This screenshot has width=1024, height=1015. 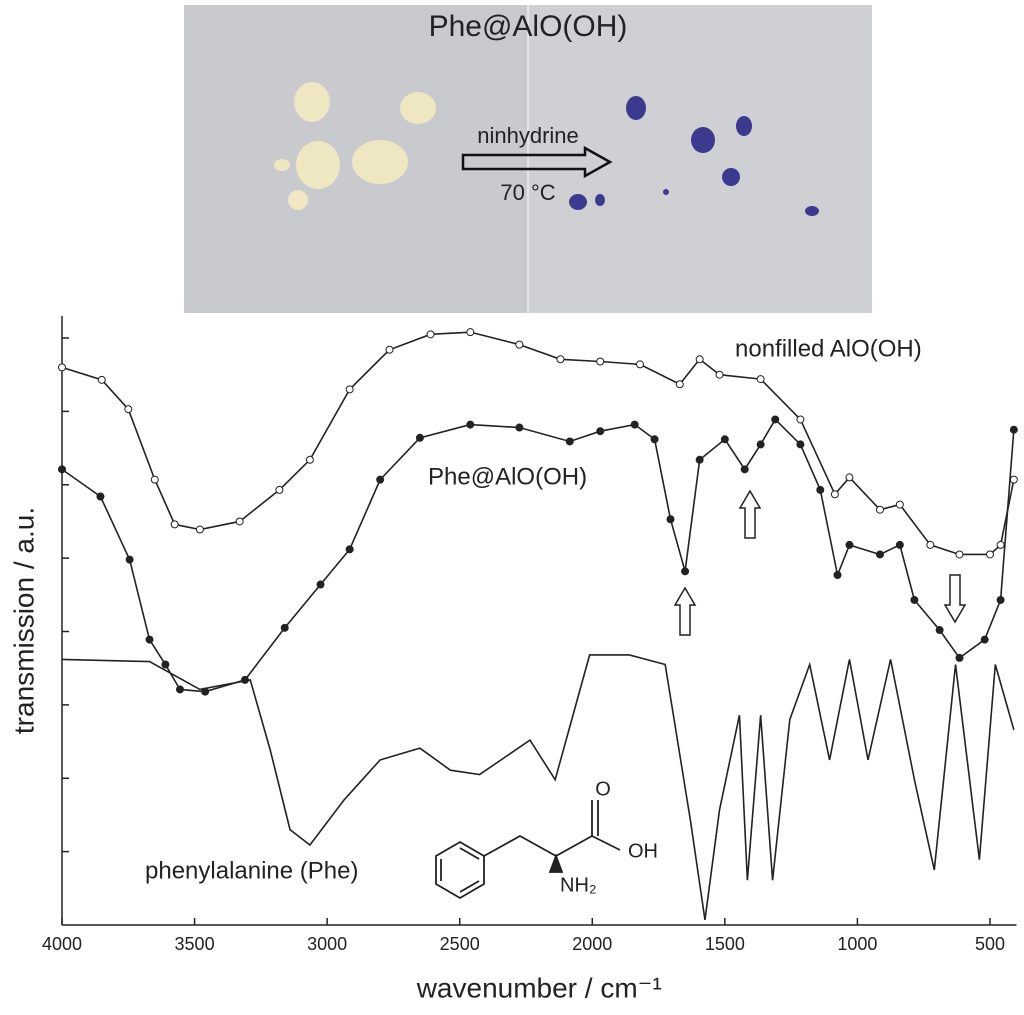 What do you see at coordinates (527, 192) in the screenshot?
I see `temperature-label: 70 °C` at bounding box center [527, 192].